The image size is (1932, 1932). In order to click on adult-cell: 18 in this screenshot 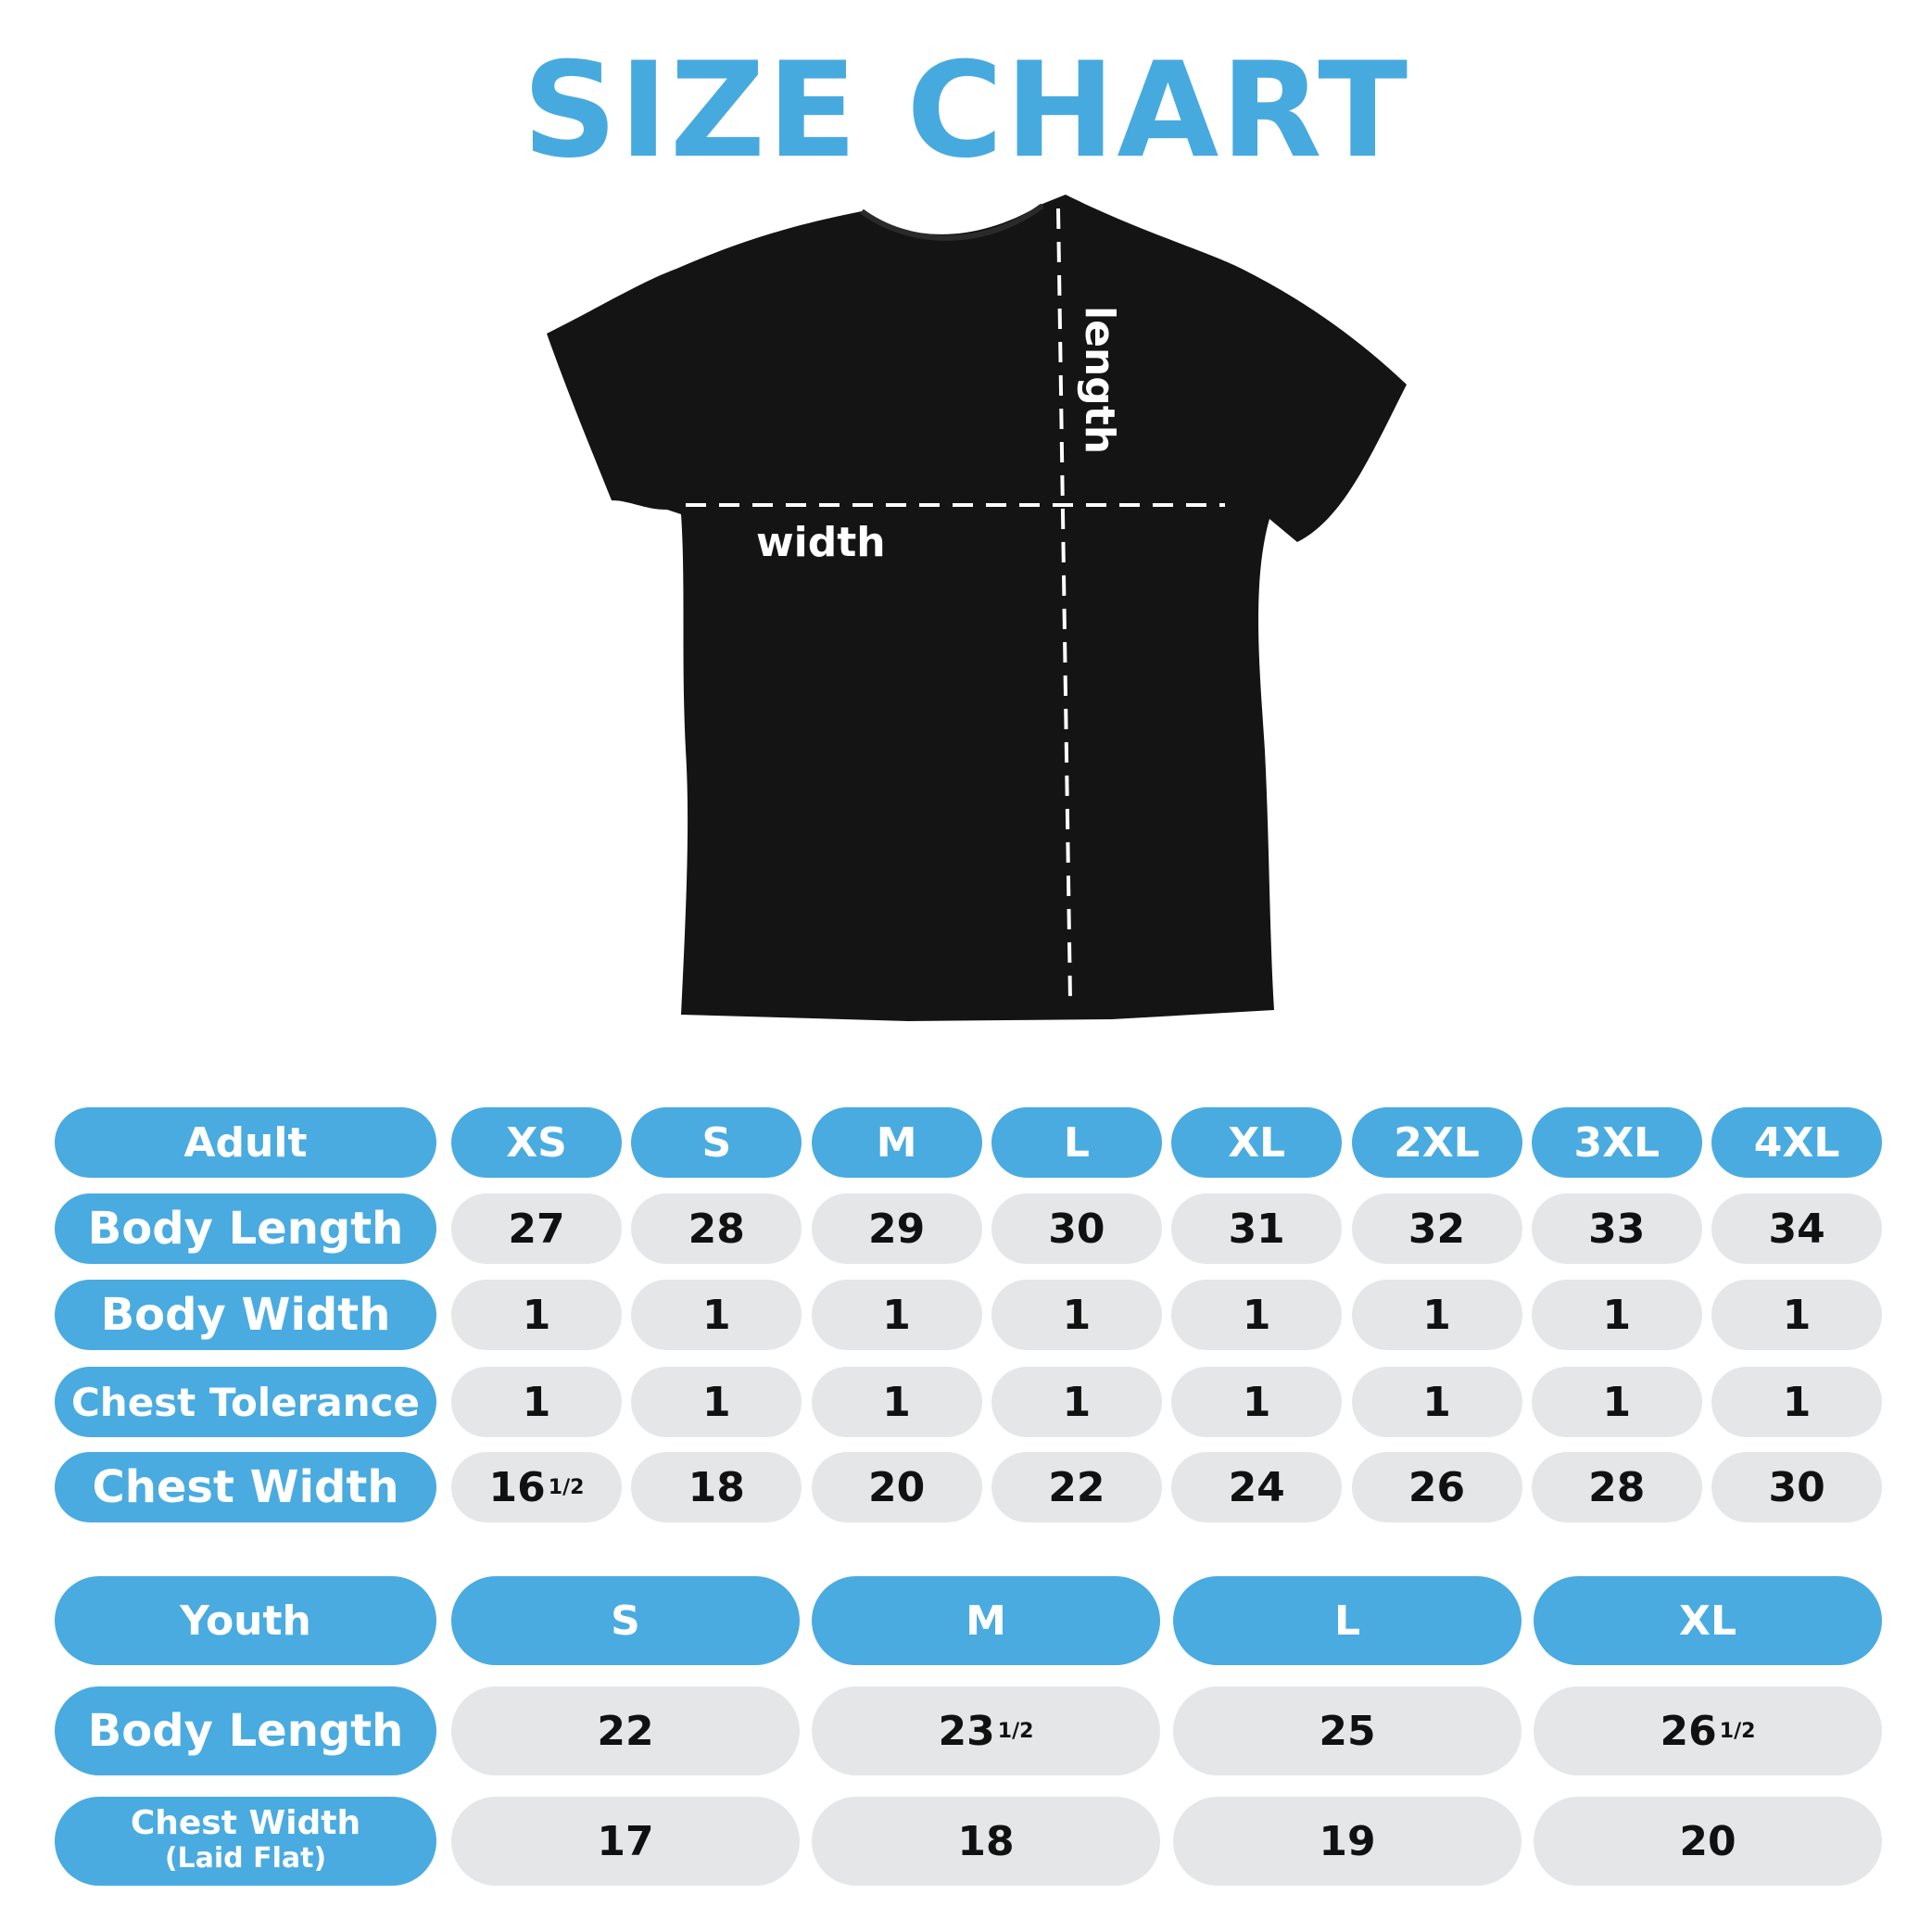, I will do `click(717, 1487)`.